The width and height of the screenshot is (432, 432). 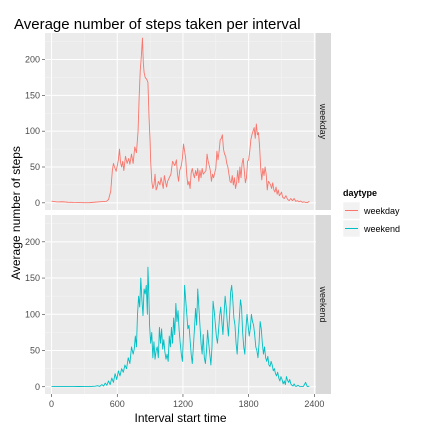 What do you see at coordinates (180, 418) in the screenshot?
I see `x-axis-title: Interval start time` at bounding box center [180, 418].